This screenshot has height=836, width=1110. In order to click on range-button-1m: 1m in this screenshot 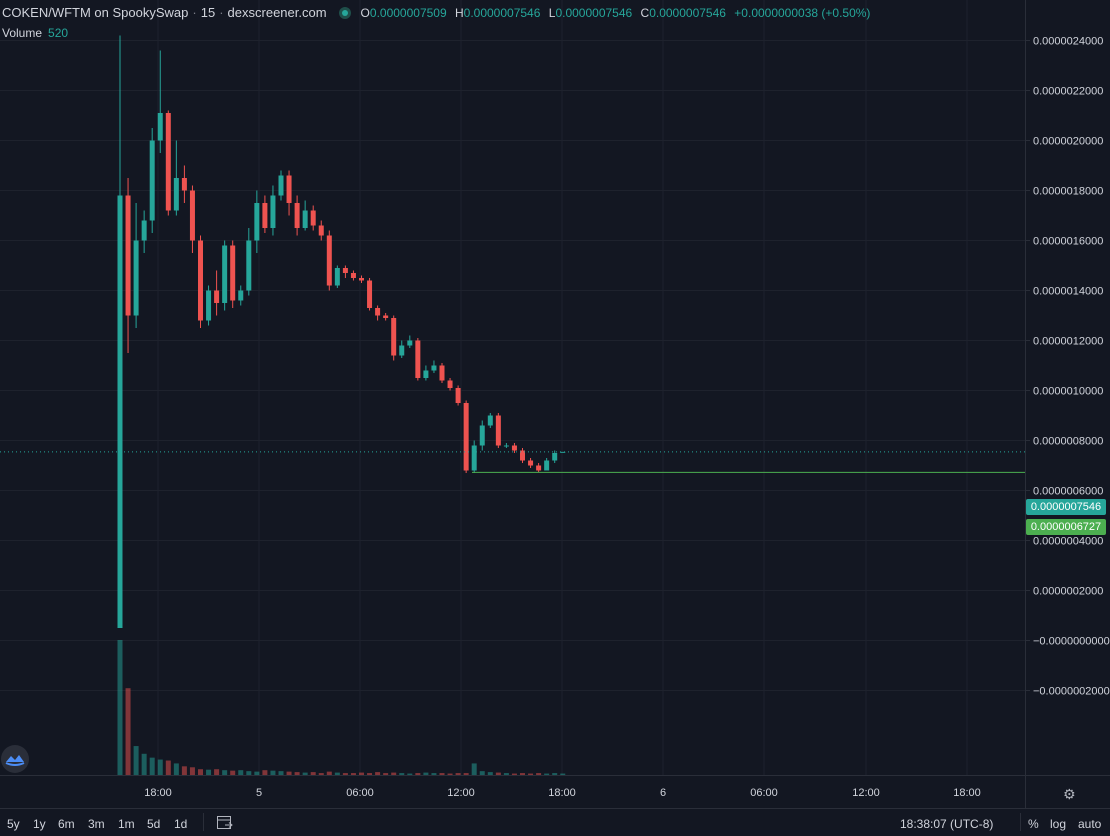, I will do `click(126, 824)`.